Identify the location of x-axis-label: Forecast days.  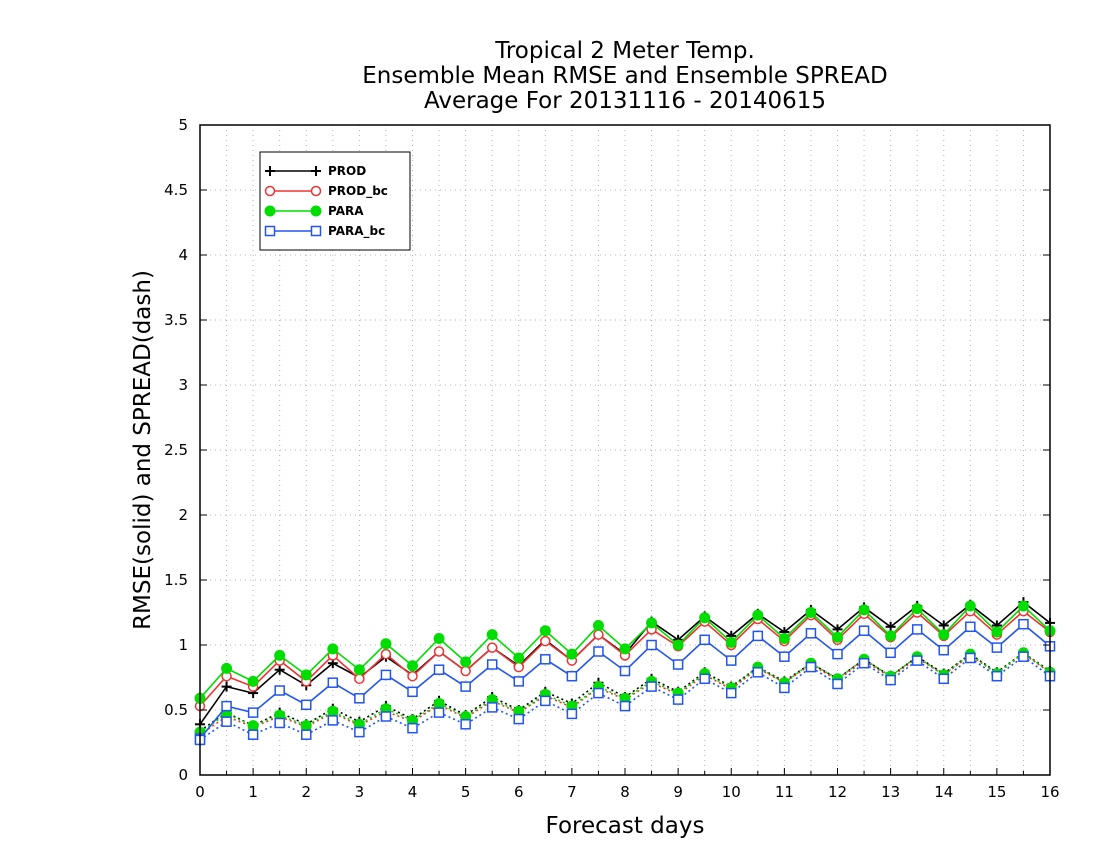
(625, 826).